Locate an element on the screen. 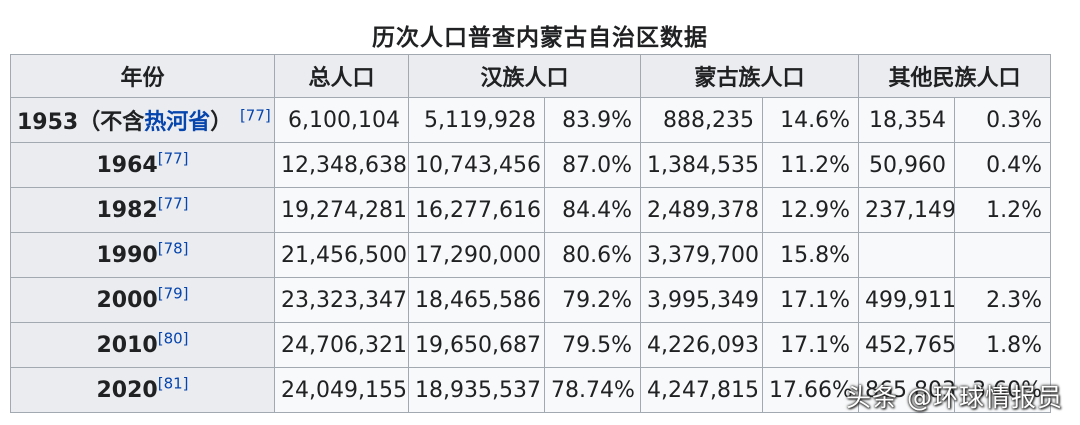 The height and width of the screenshot is (425, 1080). total-cell: 21,456,500 is located at coordinates (341, 255).